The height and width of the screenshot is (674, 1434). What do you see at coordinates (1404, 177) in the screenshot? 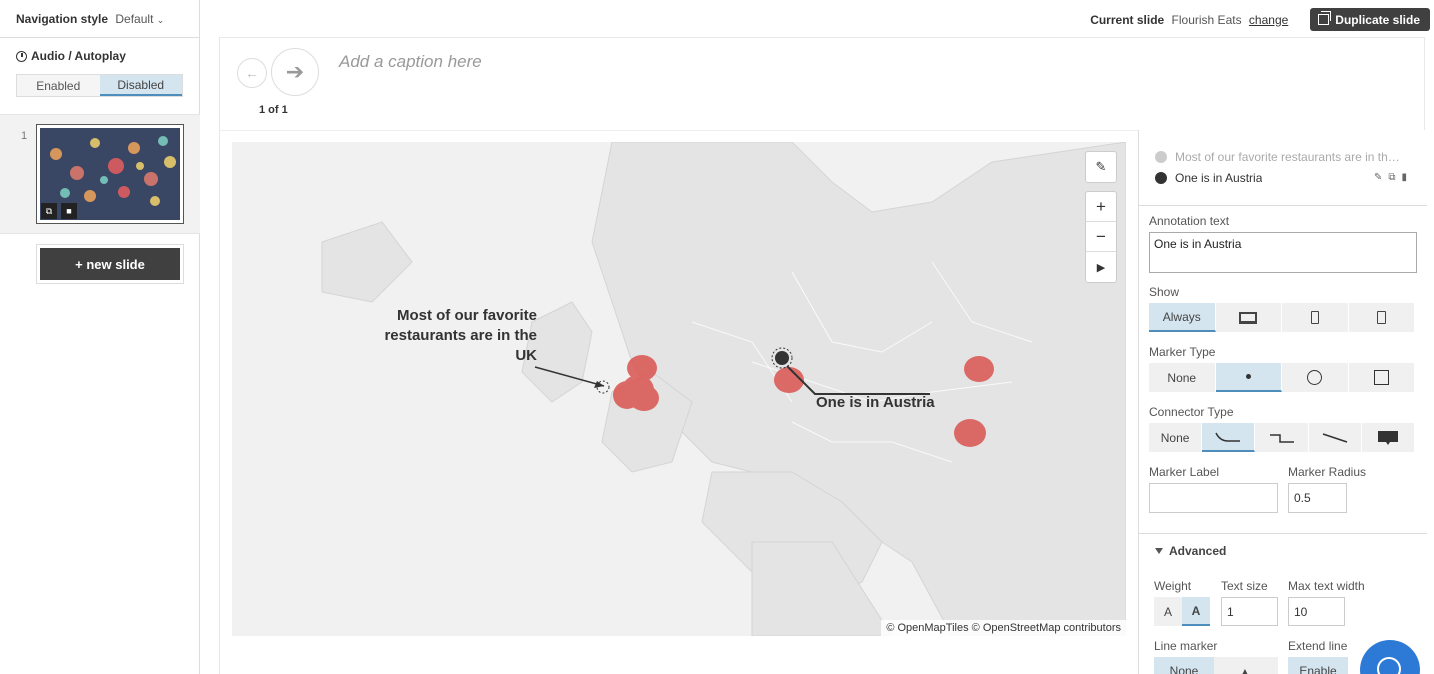
I see `trash-icon: ▮` at bounding box center [1404, 177].